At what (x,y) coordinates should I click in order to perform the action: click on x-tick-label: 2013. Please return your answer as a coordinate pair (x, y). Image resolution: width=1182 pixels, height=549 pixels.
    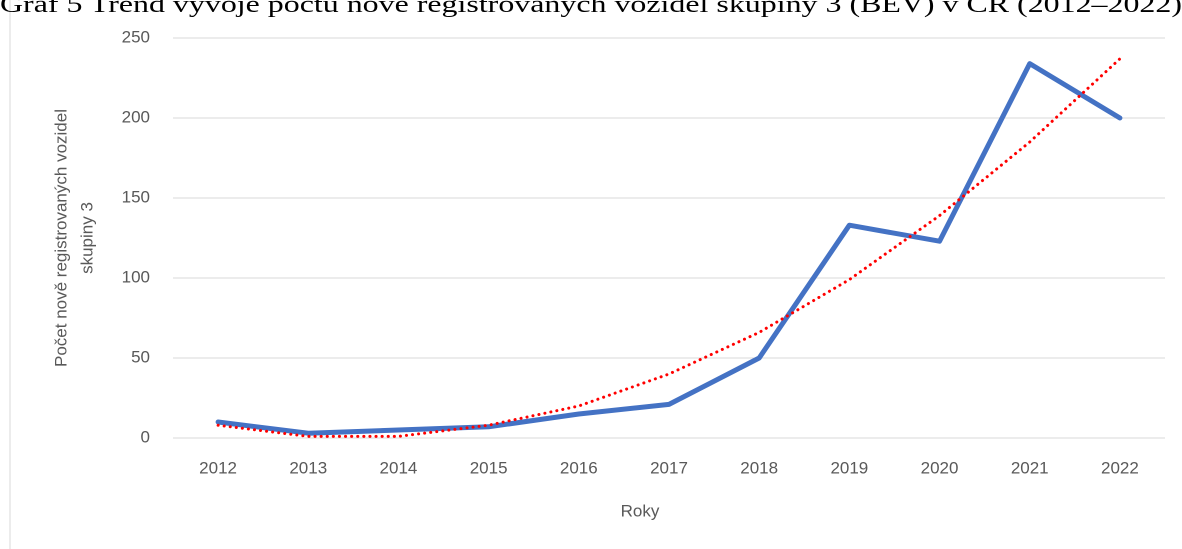
    Looking at the image, I should click on (308, 467).